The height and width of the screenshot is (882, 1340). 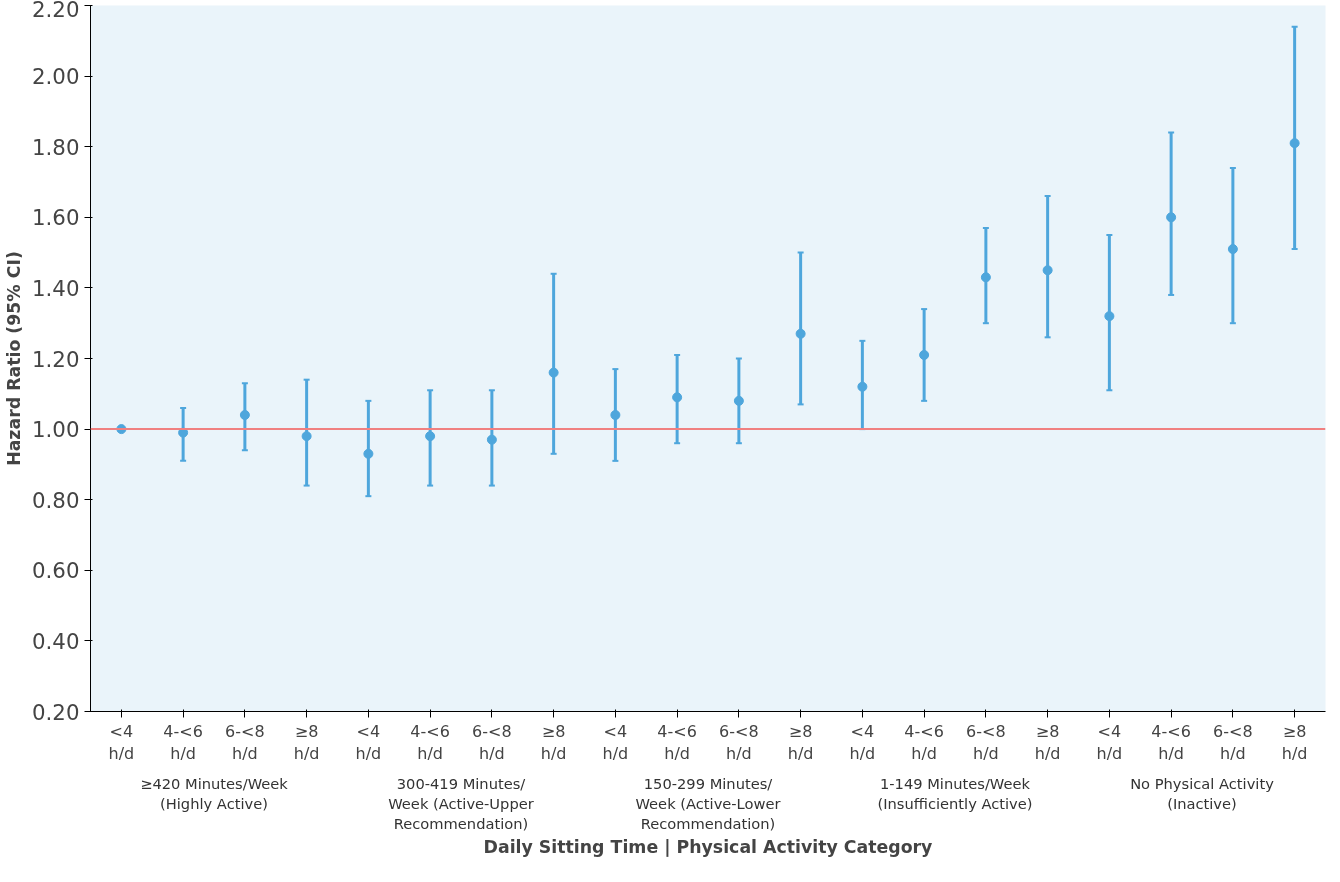 I want to click on text: 150-299 Minutes/ Week (Active-Lower Recommendation), so click(x=708, y=803).